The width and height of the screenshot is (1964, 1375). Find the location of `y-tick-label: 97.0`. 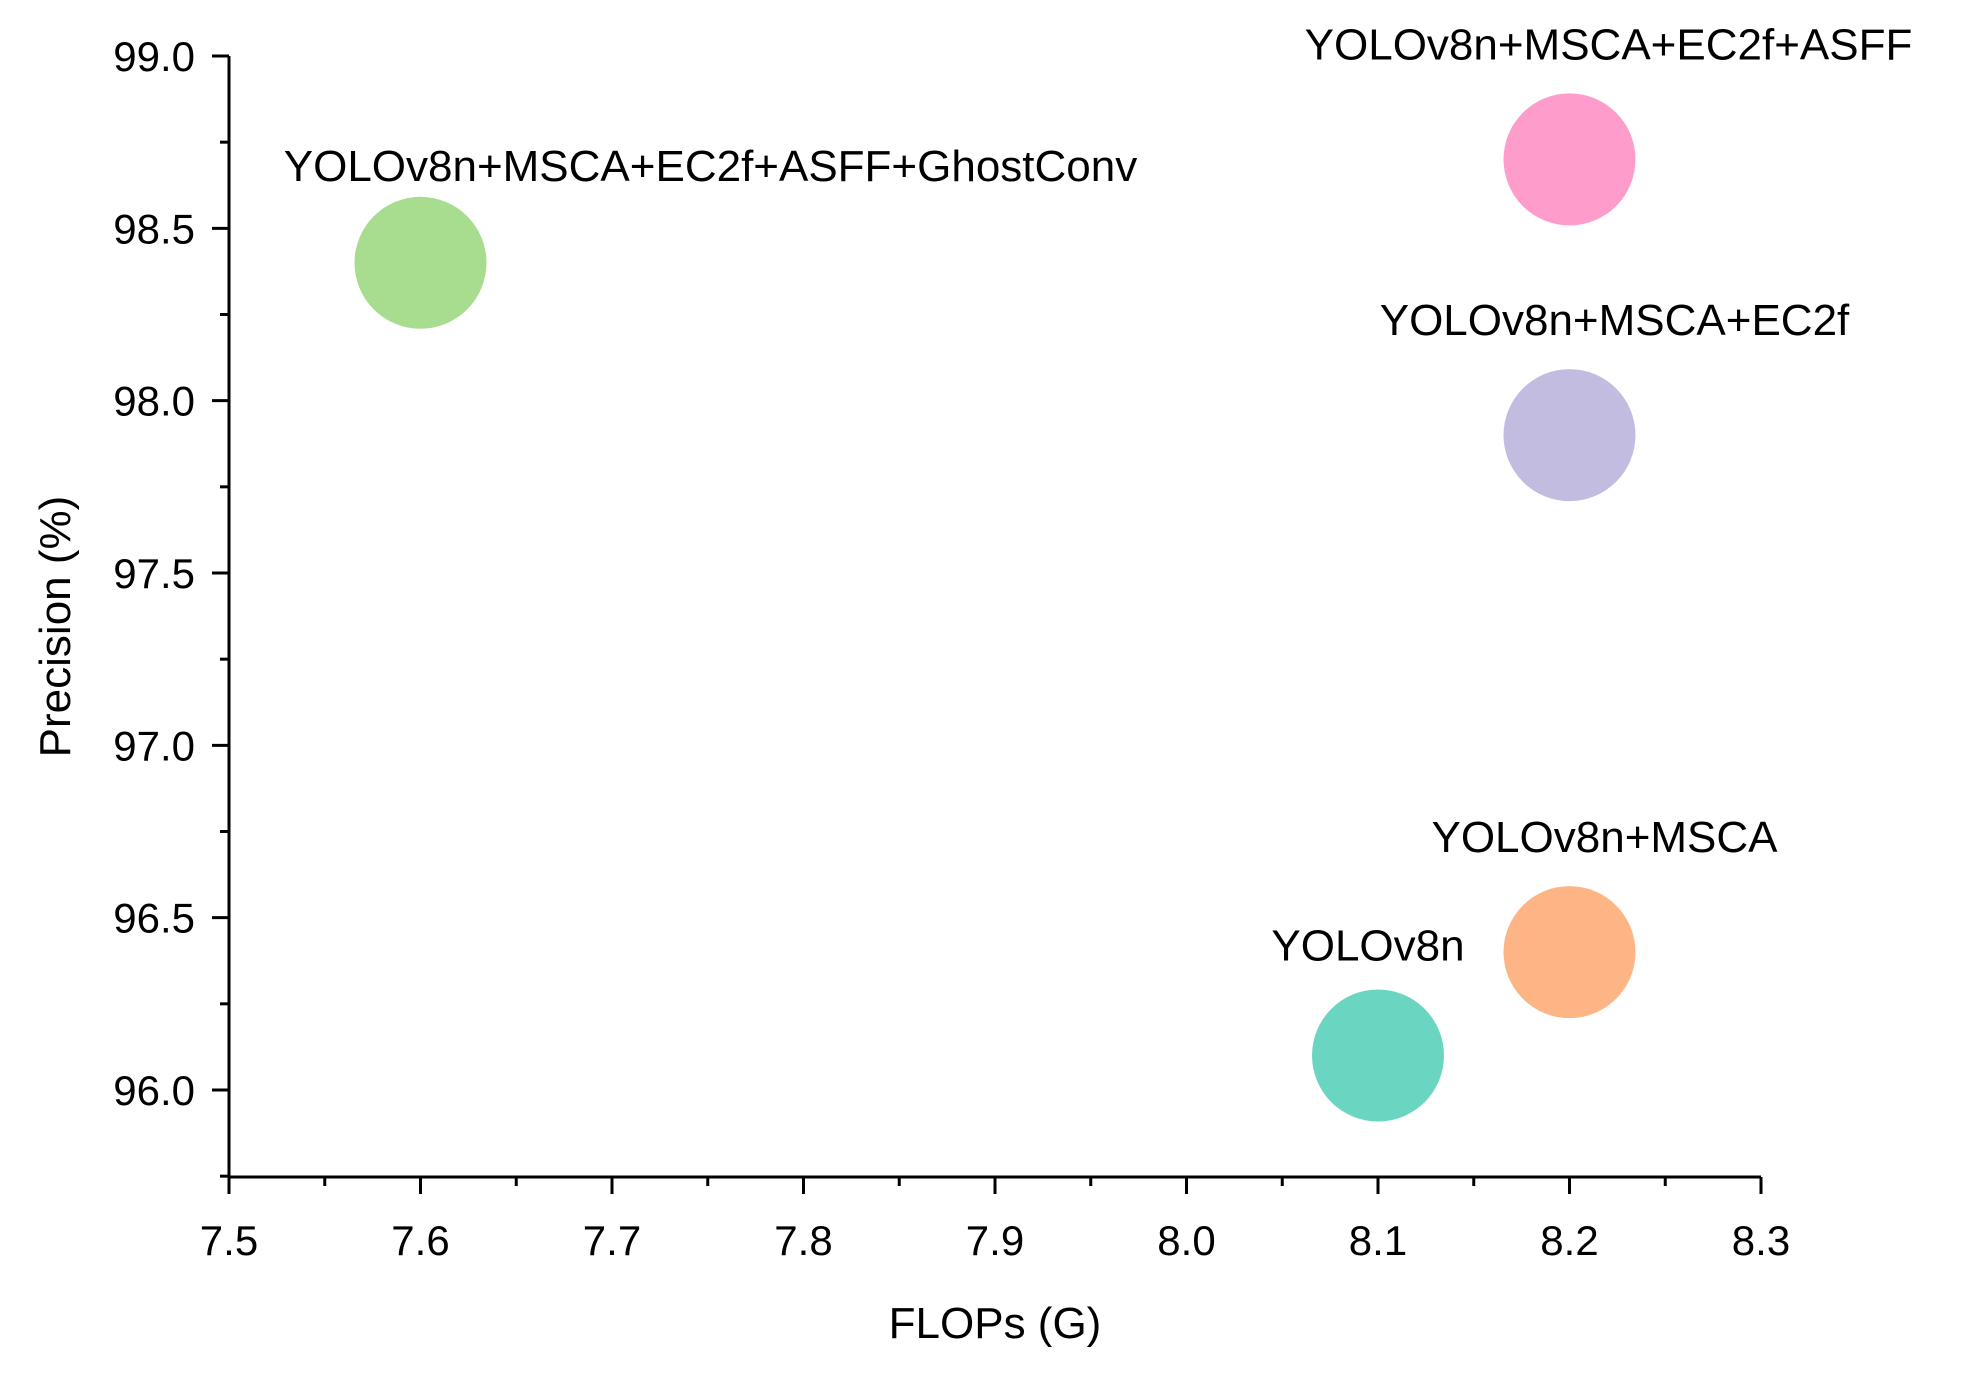

y-tick-label: 97.0 is located at coordinates (154, 745).